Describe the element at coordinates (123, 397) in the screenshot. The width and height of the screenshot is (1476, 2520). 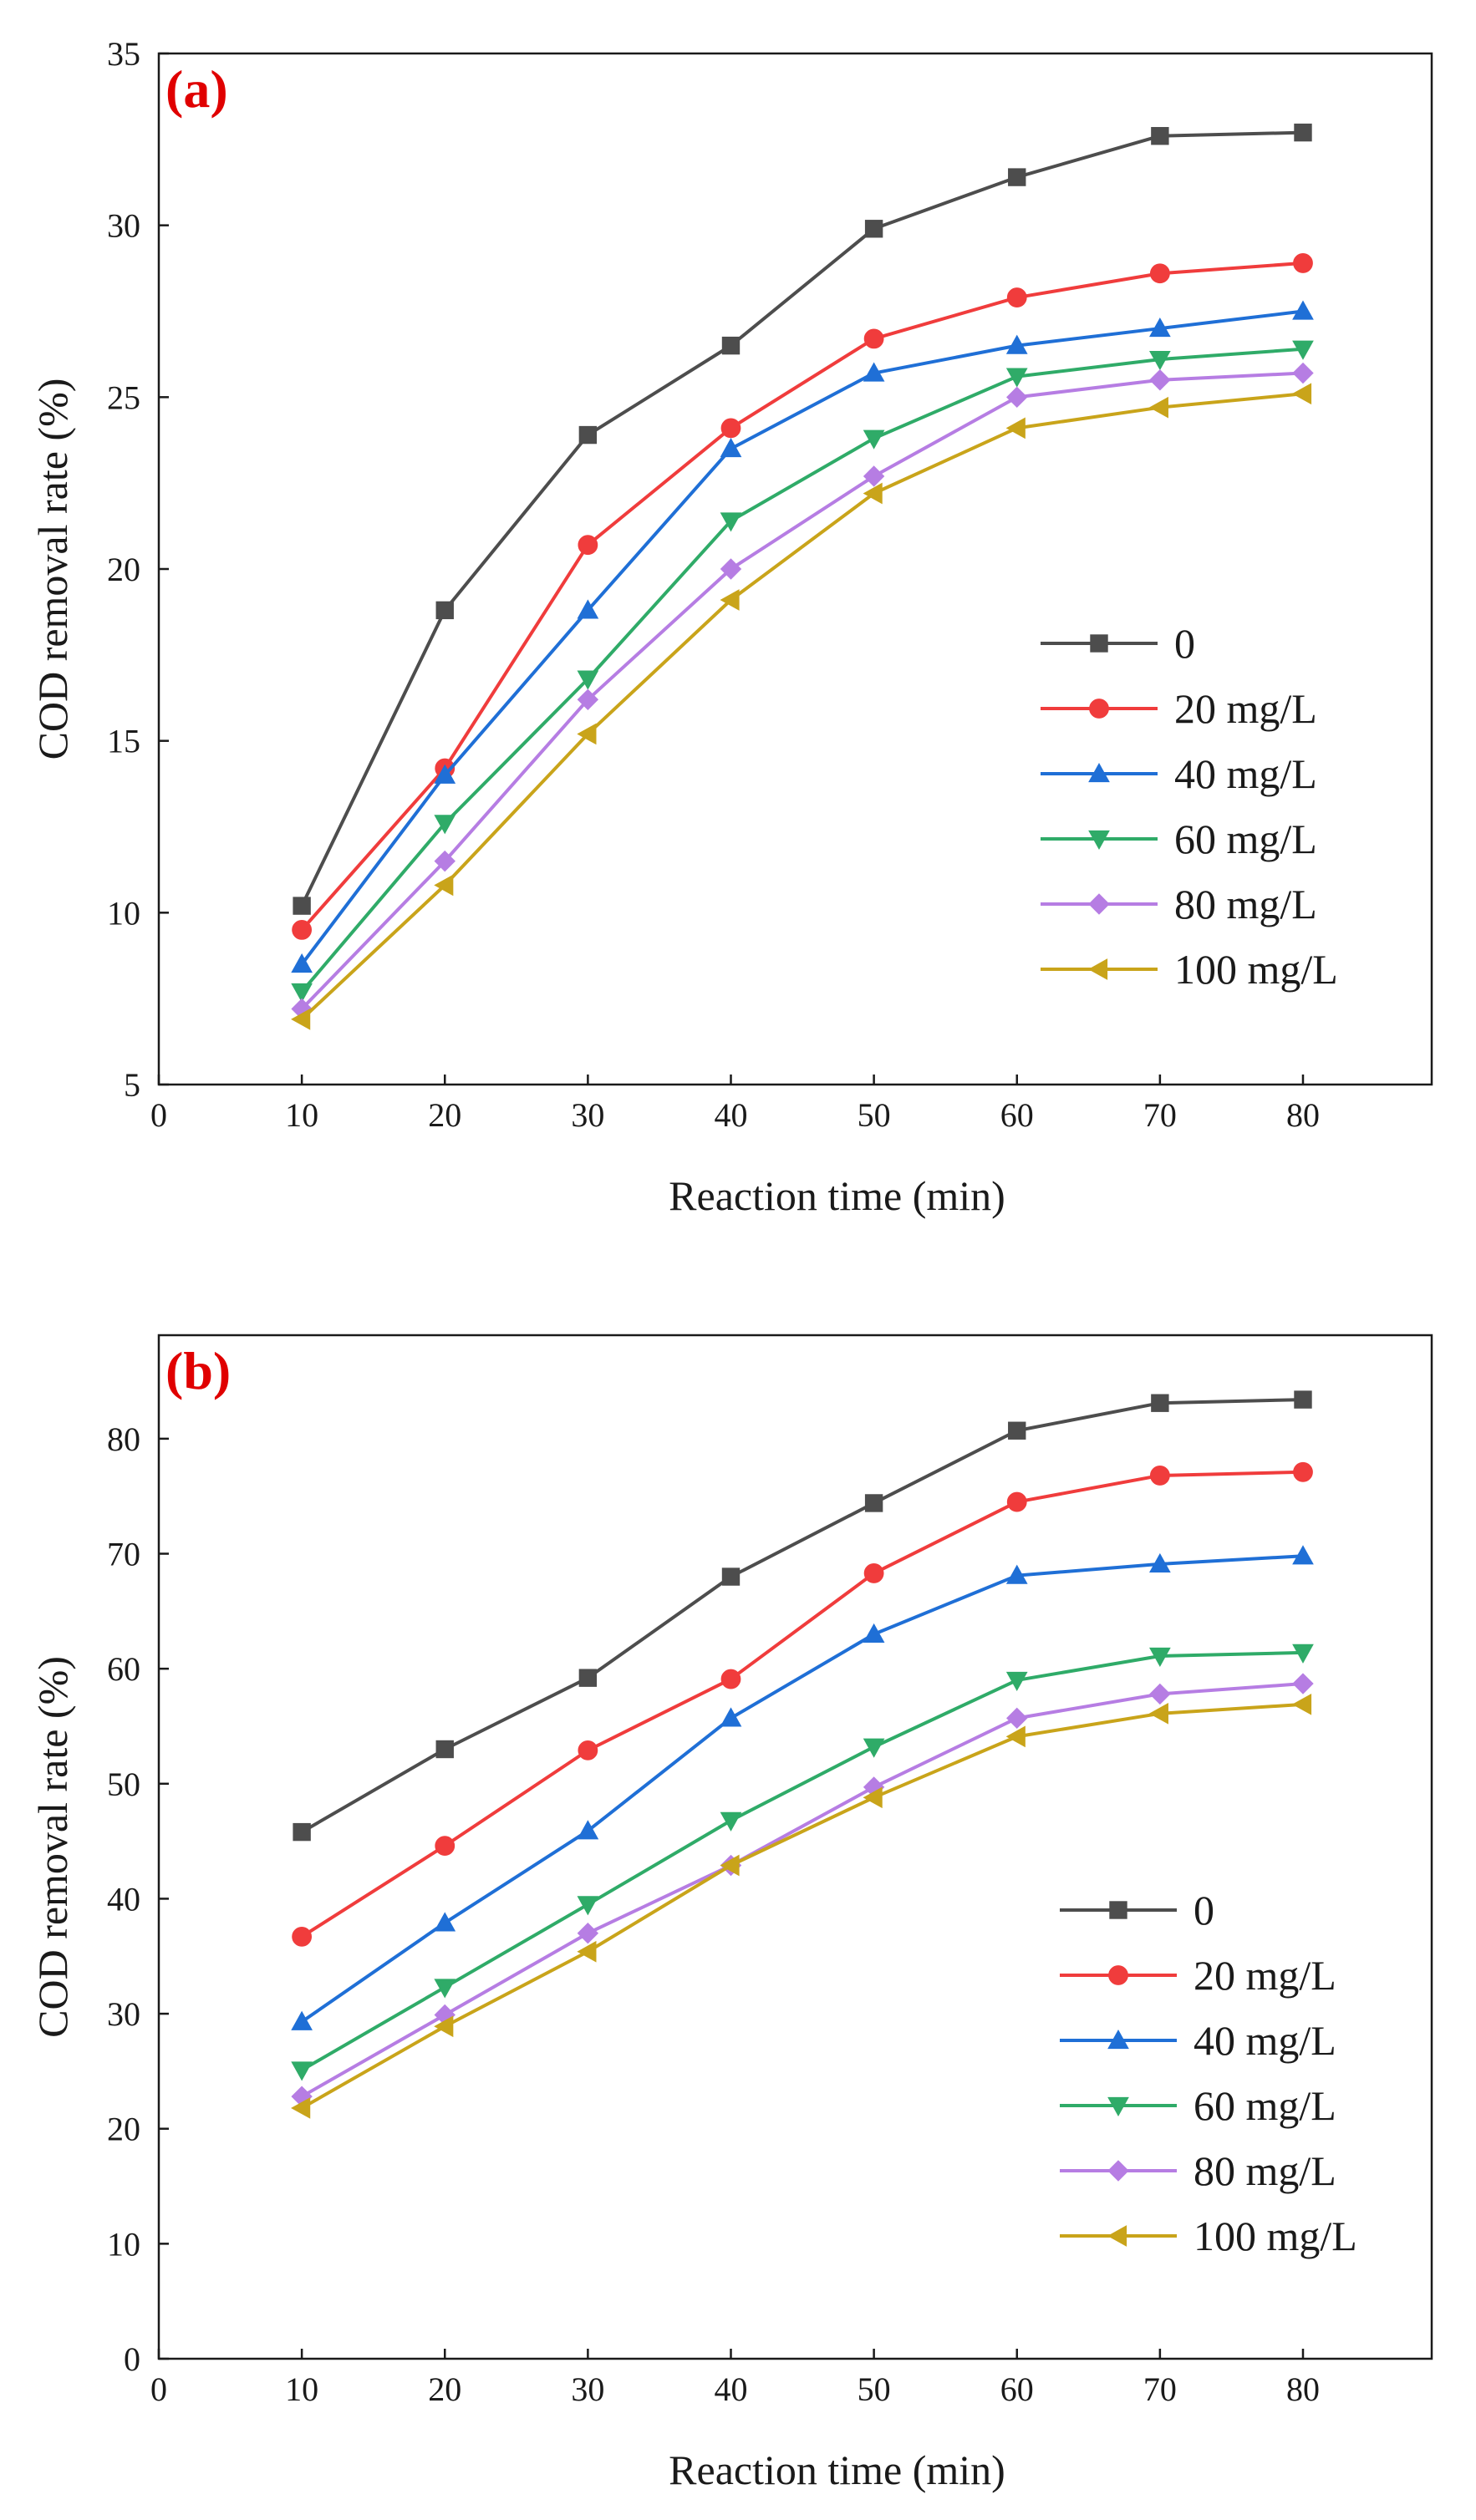
I see `y-tick-label: 25` at that location.